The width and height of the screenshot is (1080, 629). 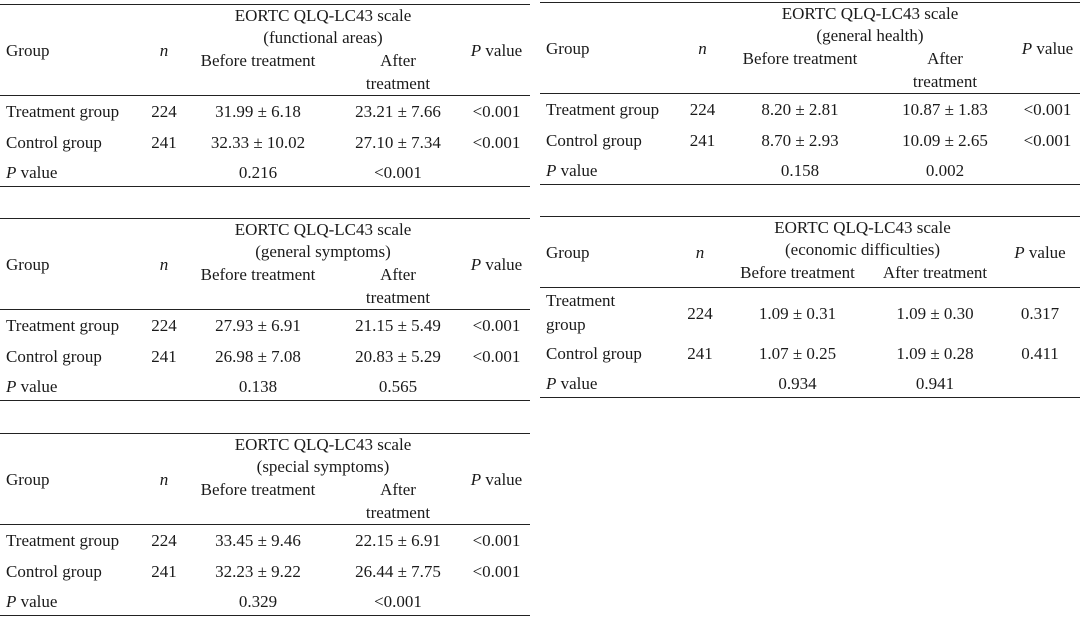 I want to click on cell-before: 26.98 ± 7.08, so click(x=258, y=356).